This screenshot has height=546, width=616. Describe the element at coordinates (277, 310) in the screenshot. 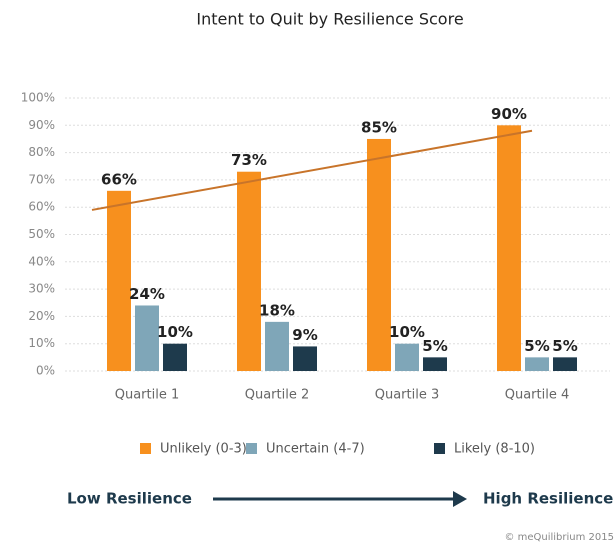

I see `value-label: 18%` at that location.